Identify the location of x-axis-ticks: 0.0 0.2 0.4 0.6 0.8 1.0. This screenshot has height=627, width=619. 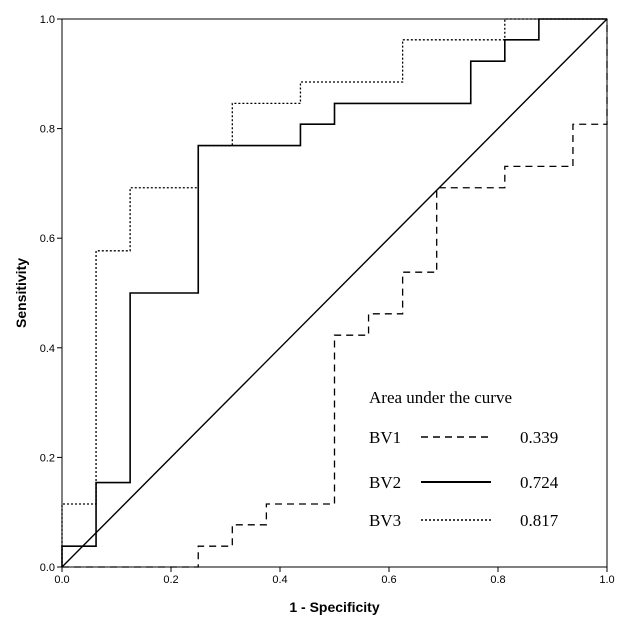
(334, 576).